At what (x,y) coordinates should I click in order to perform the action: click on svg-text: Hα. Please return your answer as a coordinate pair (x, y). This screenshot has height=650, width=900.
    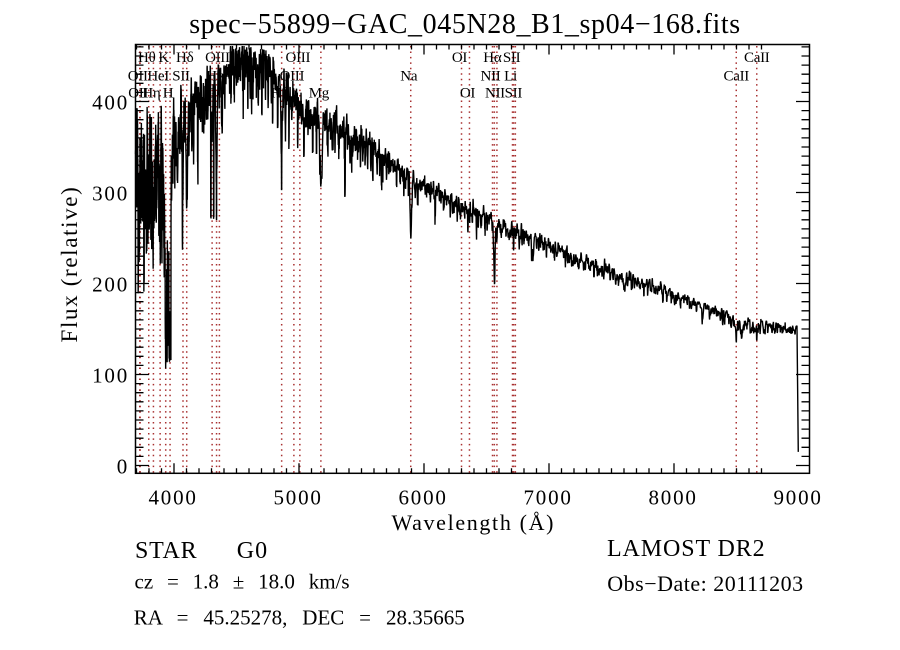
    Looking at the image, I should click on (492, 58).